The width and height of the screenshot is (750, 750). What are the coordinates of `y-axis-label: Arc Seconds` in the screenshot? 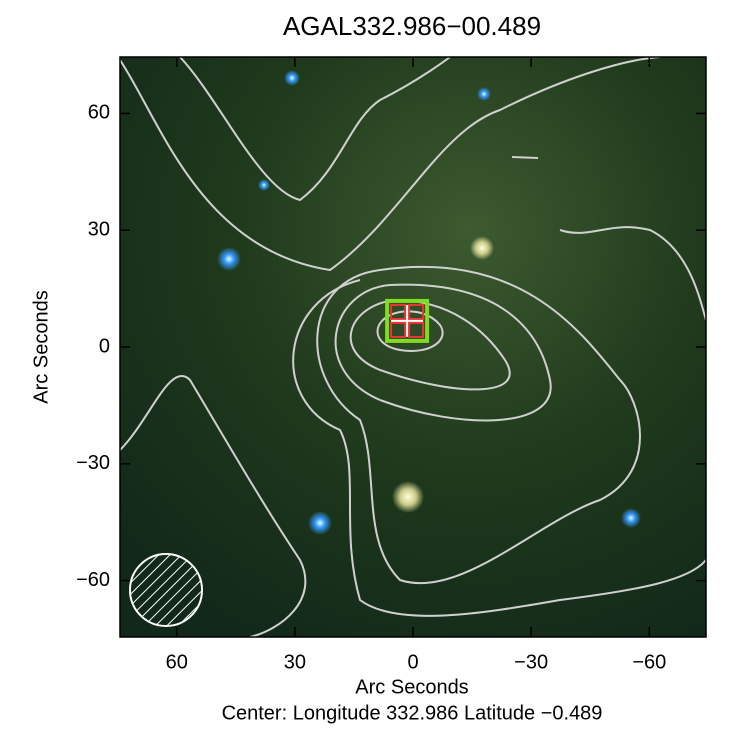 It's located at (41, 346).